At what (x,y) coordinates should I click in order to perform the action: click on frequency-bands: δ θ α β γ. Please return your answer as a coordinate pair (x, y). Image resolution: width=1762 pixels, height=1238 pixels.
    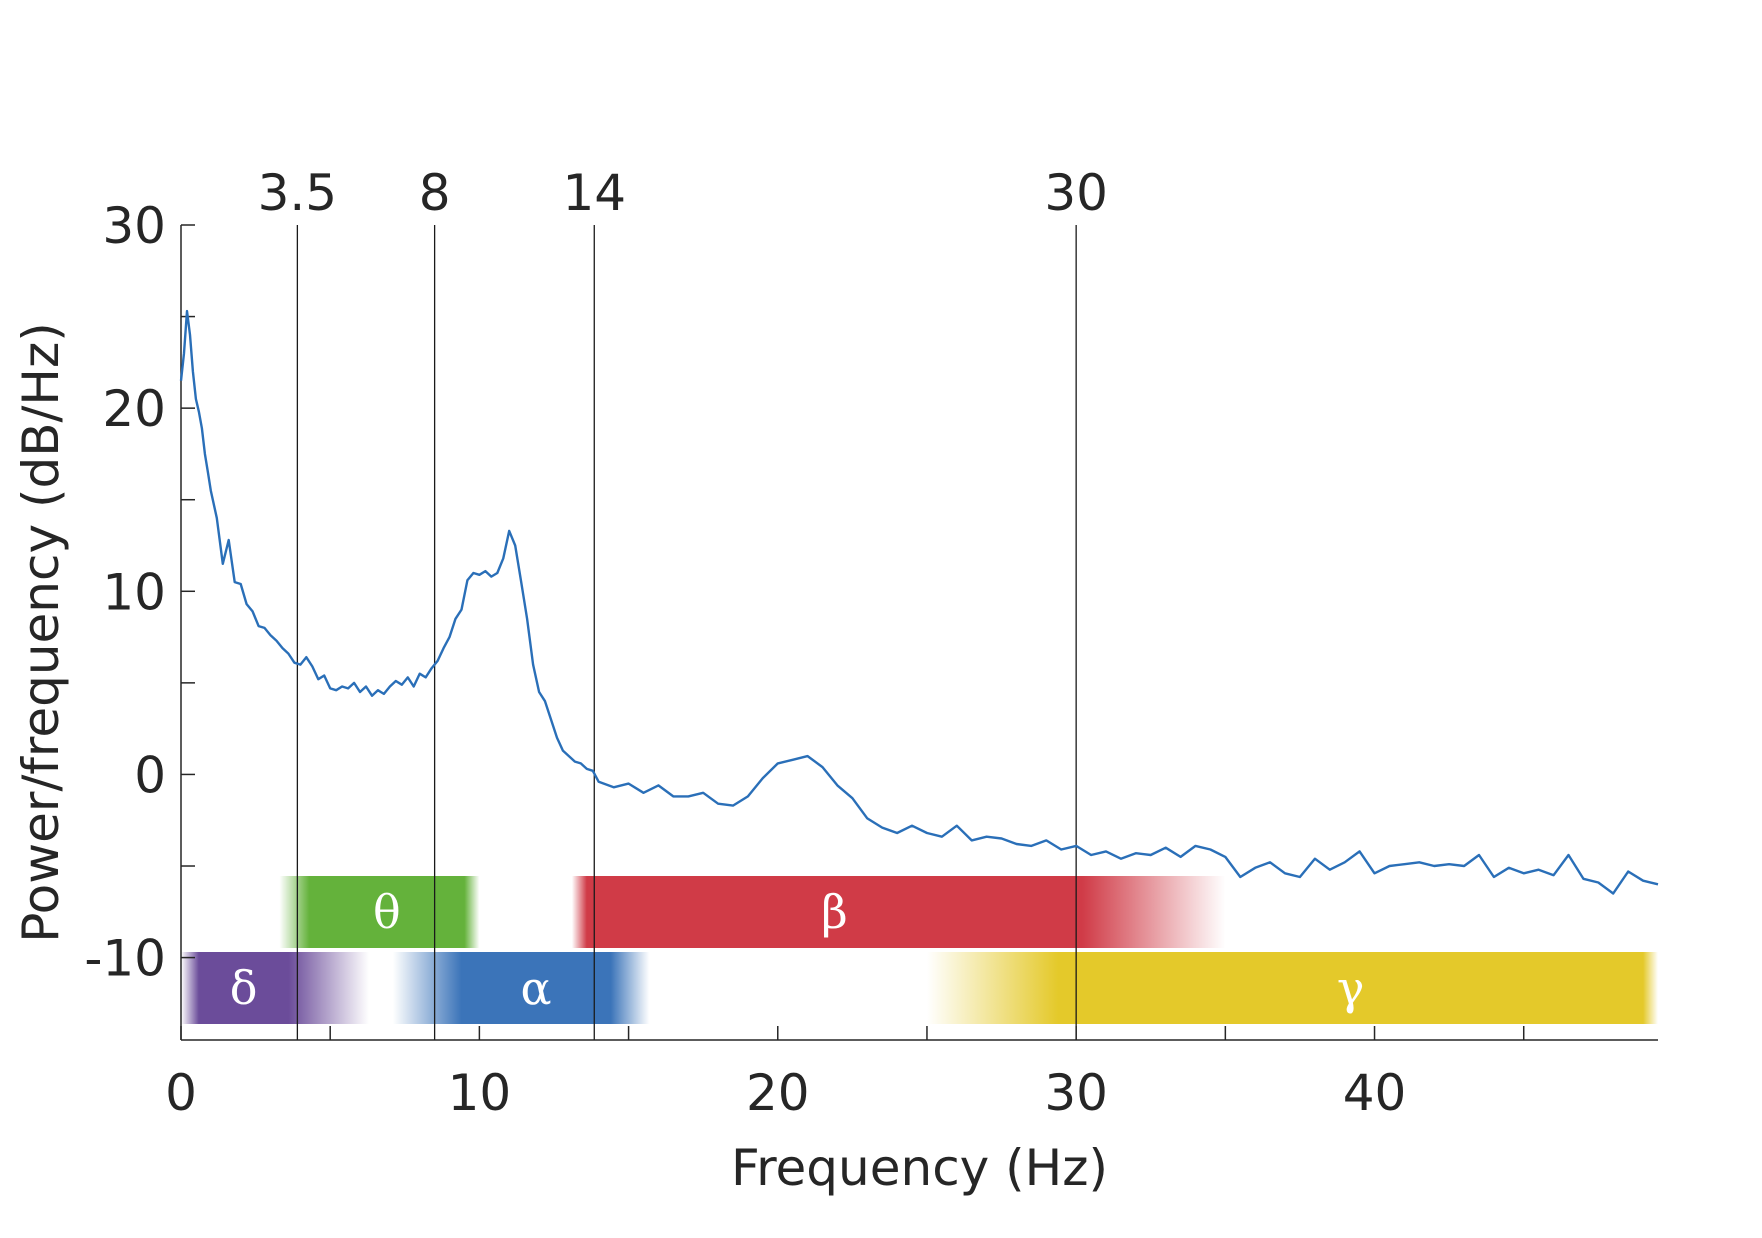
    Looking at the image, I should click on (919, 950).